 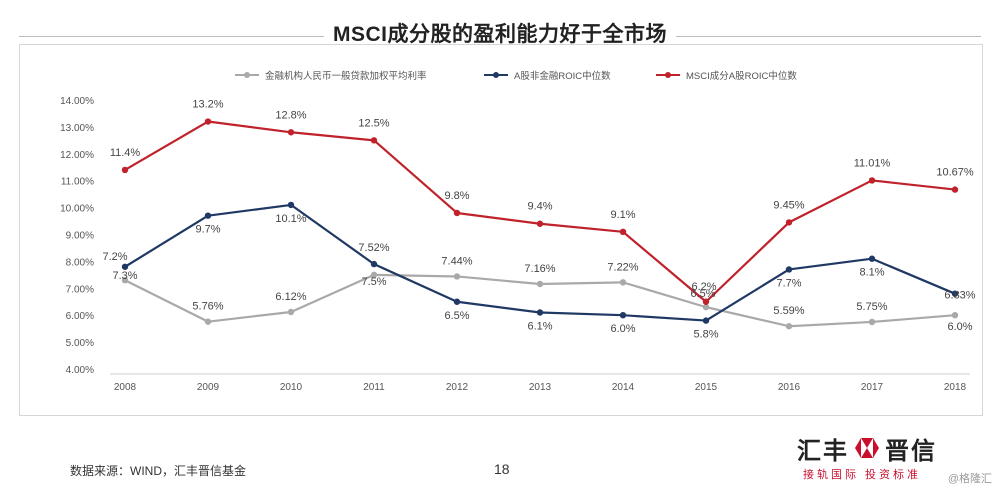 I want to click on title-rule-left, so click(x=171, y=36).